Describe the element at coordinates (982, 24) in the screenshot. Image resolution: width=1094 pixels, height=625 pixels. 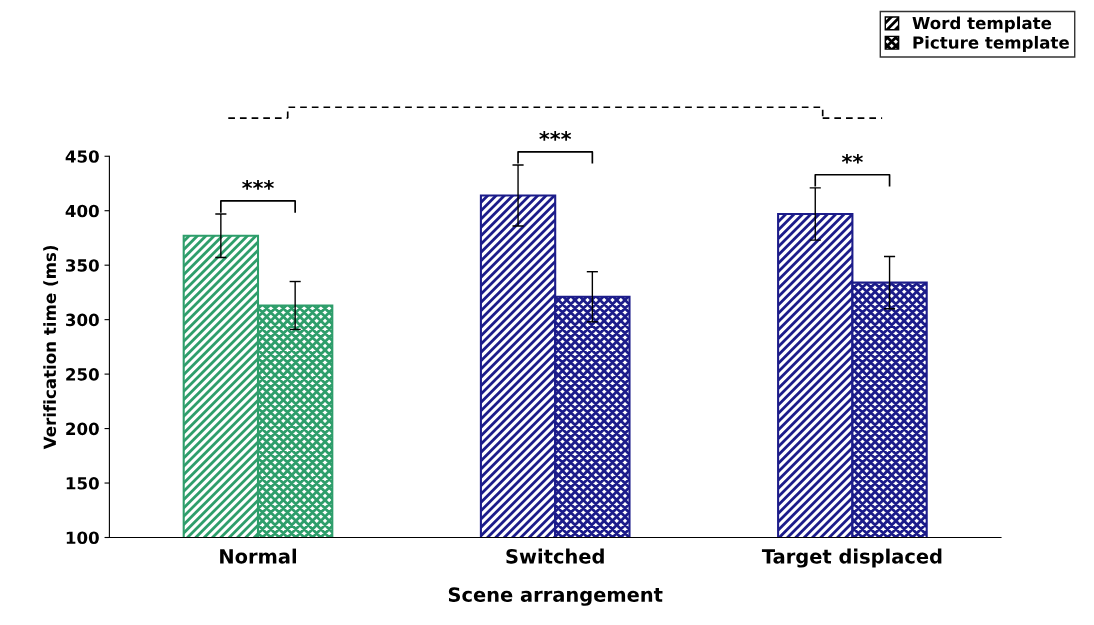
I see `text: Word template` at that location.